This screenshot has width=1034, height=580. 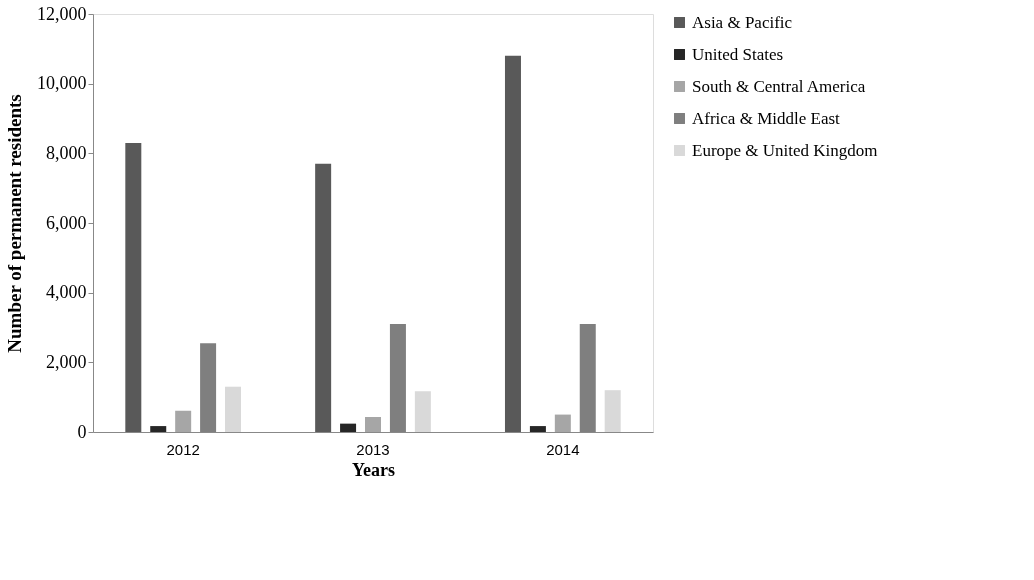 I want to click on y-tick-label: 0, so click(x=82, y=431).